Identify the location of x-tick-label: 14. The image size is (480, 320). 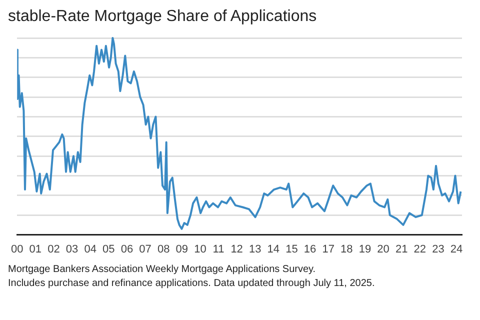
(273, 249).